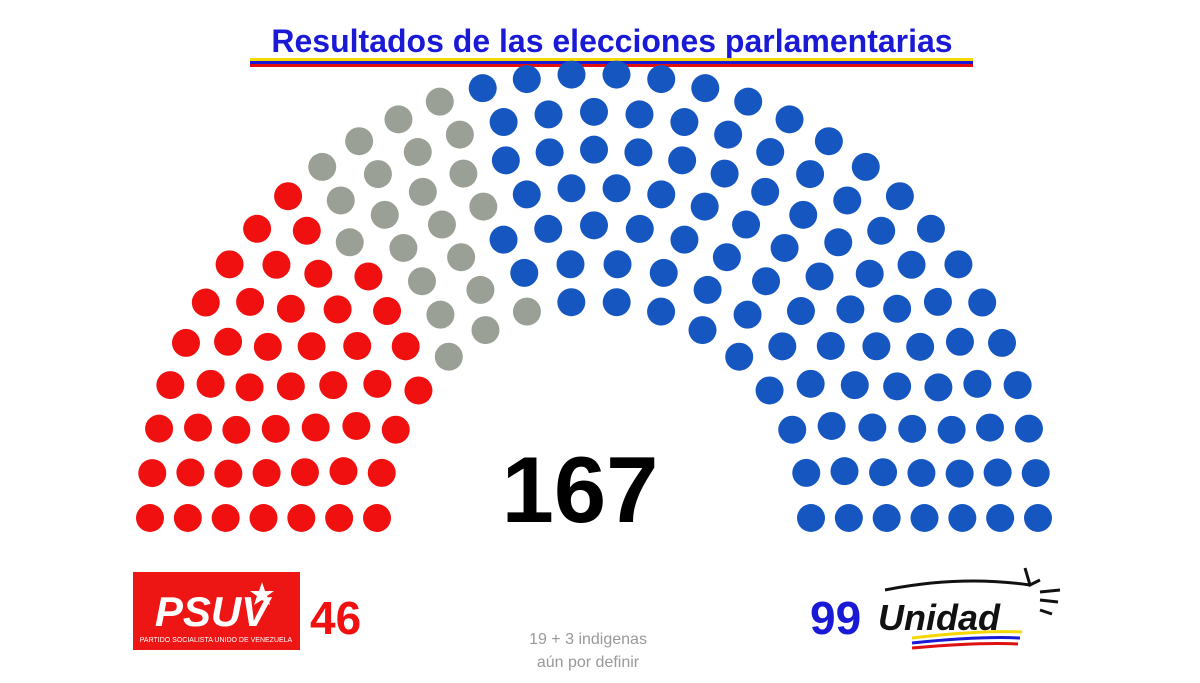 The width and height of the screenshot is (1200, 683). What do you see at coordinates (216, 611) in the screenshot?
I see `psuv-logo` at bounding box center [216, 611].